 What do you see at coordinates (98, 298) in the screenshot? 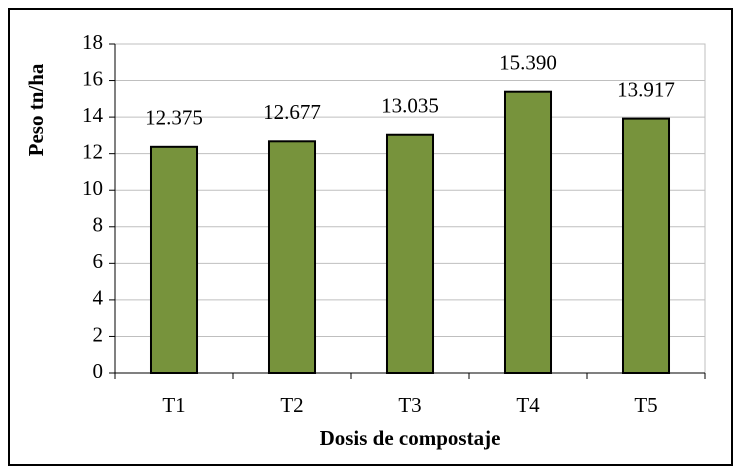
I see `y-tick-label: 4` at bounding box center [98, 298].